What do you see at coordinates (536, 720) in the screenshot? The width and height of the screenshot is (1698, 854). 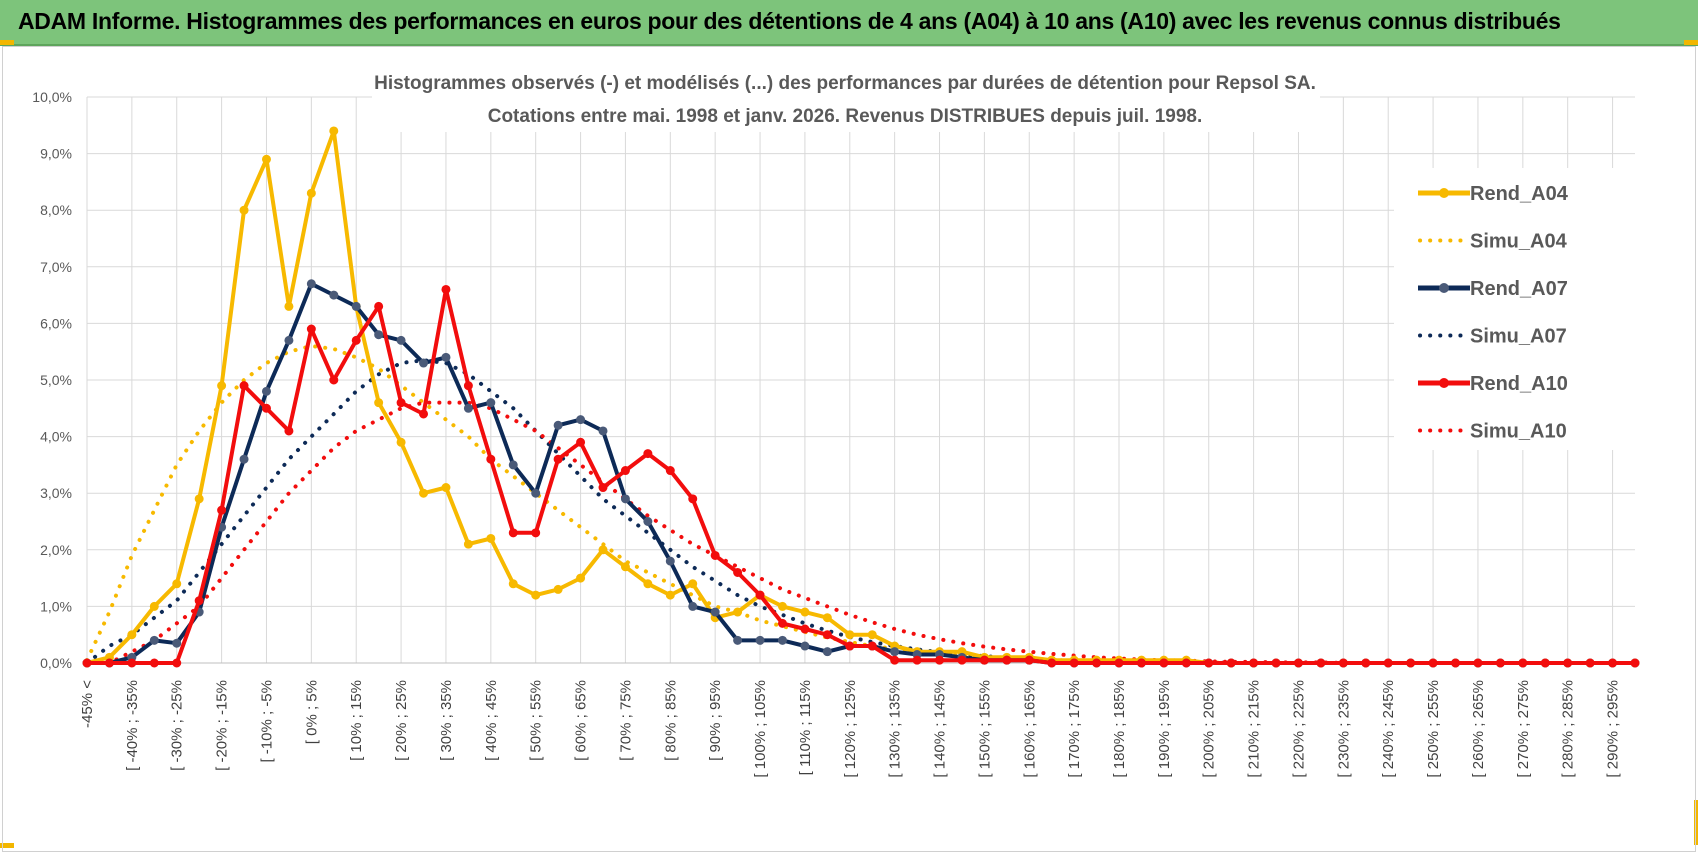 I see `x-tick-label: [ 50% ; 55%` at bounding box center [536, 720].